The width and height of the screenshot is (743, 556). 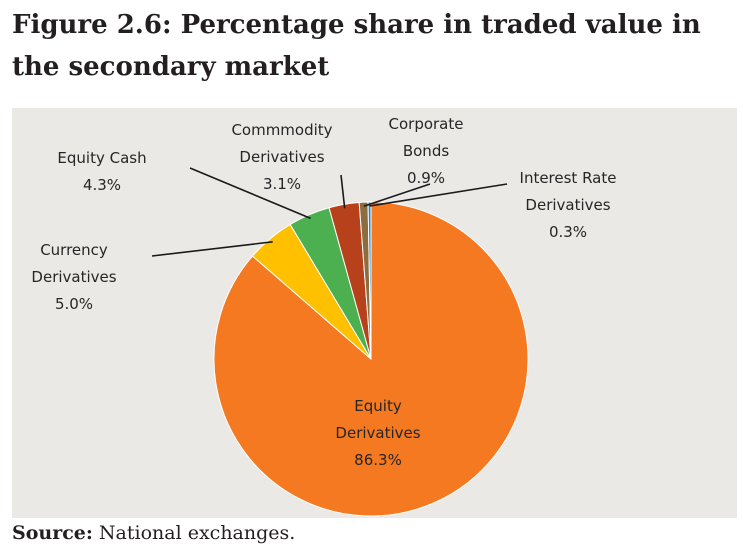 What do you see at coordinates (194, 533) in the screenshot?
I see `source-text: National exchanges.` at bounding box center [194, 533].